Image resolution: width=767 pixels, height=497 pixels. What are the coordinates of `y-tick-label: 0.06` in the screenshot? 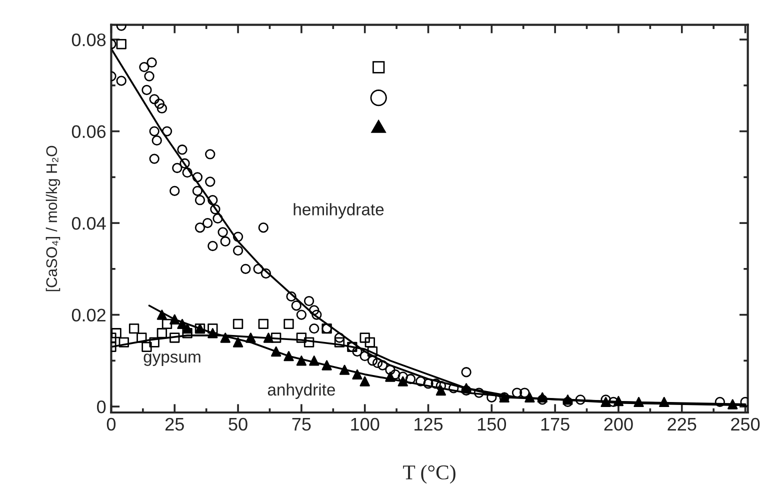 It's located at (89, 131).